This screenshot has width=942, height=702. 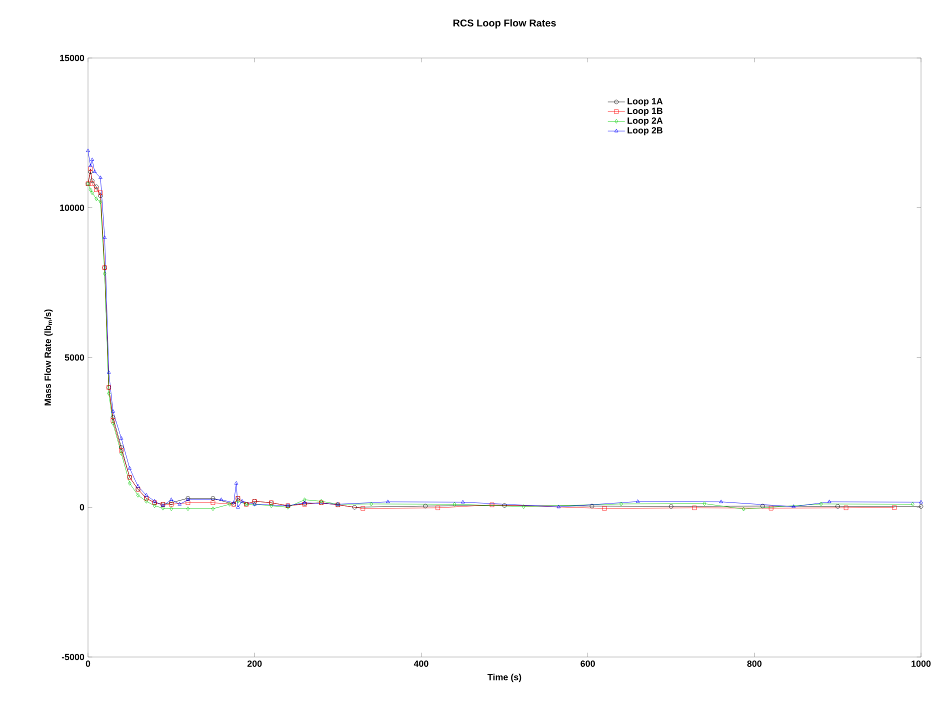 What do you see at coordinates (254, 663) in the screenshot?
I see `x-tick-label: 200` at bounding box center [254, 663].